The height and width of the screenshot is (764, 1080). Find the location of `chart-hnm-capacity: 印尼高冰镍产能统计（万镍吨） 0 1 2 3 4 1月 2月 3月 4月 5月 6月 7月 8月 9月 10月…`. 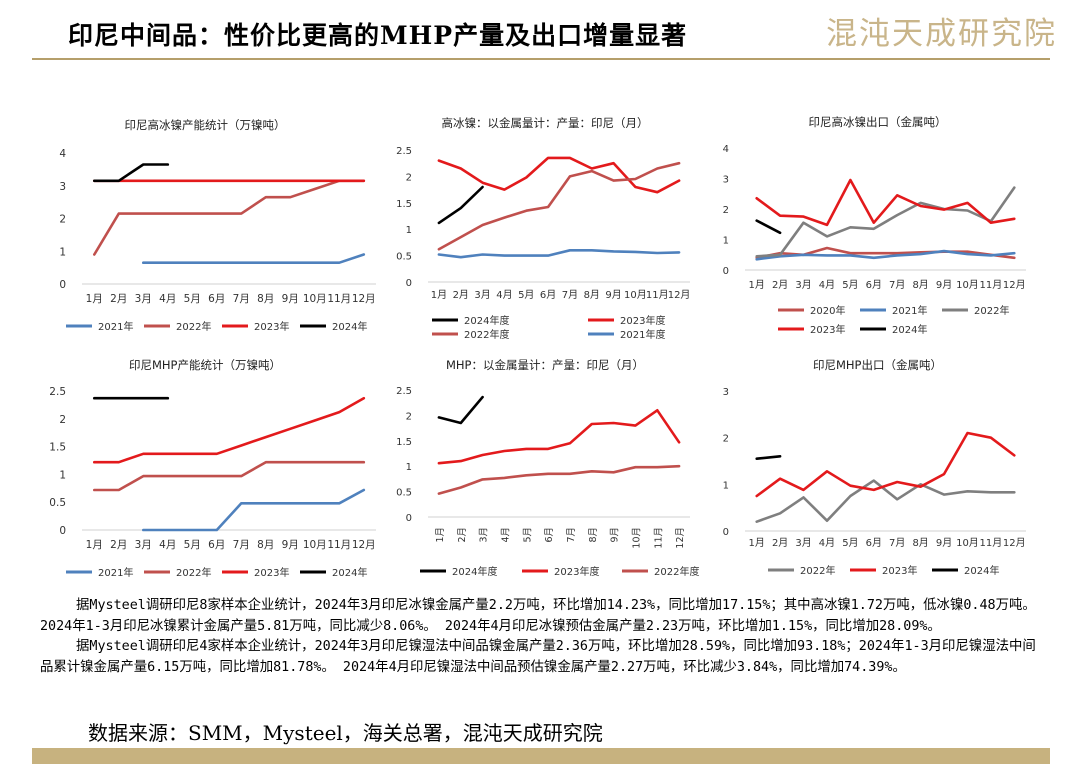

chart-hnm-capacity: 印尼高冰镍产能统计（万镍吨） 0 1 2 3 4 1月 2月 3月 4月 5月 6月 7月 8月 9月 10月… is located at coordinates (217, 225).